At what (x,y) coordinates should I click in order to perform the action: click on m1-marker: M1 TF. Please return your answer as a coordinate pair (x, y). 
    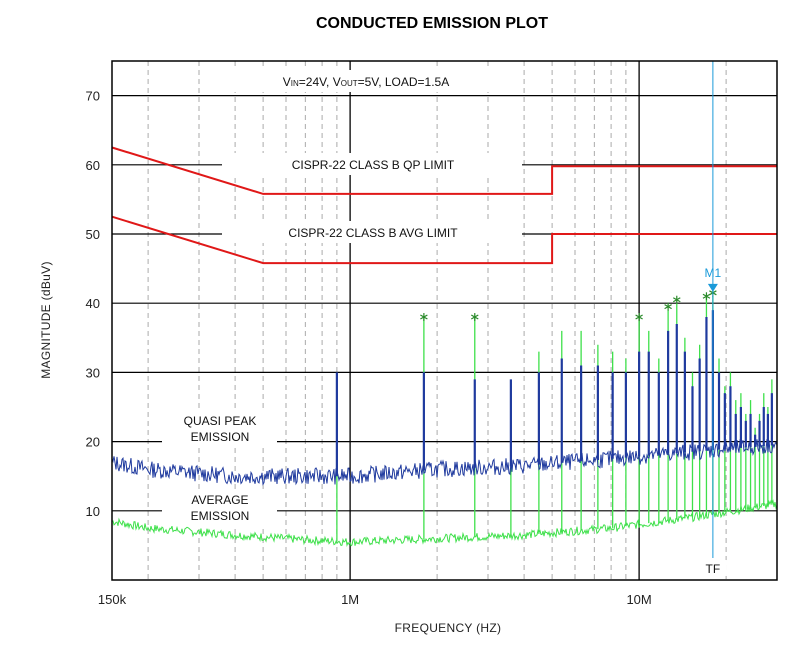
    Looking at the image, I should click on (712, 318).